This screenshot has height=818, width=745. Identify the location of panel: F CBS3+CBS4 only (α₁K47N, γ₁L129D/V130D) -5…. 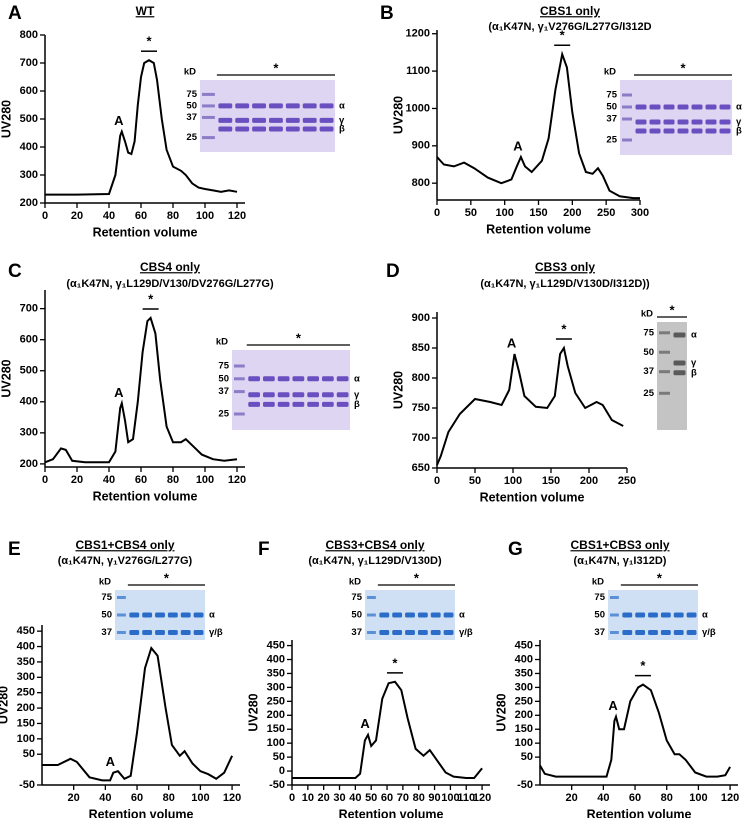
(368, 678).